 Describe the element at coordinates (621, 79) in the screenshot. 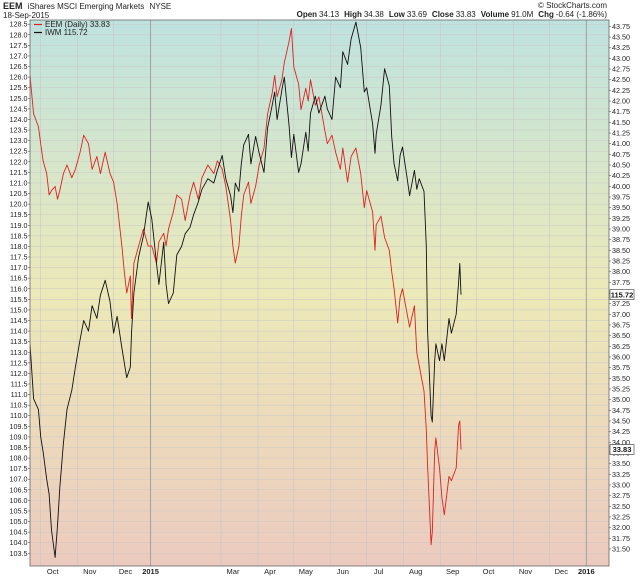

I see `right-tick-label: 42.50` at that location.